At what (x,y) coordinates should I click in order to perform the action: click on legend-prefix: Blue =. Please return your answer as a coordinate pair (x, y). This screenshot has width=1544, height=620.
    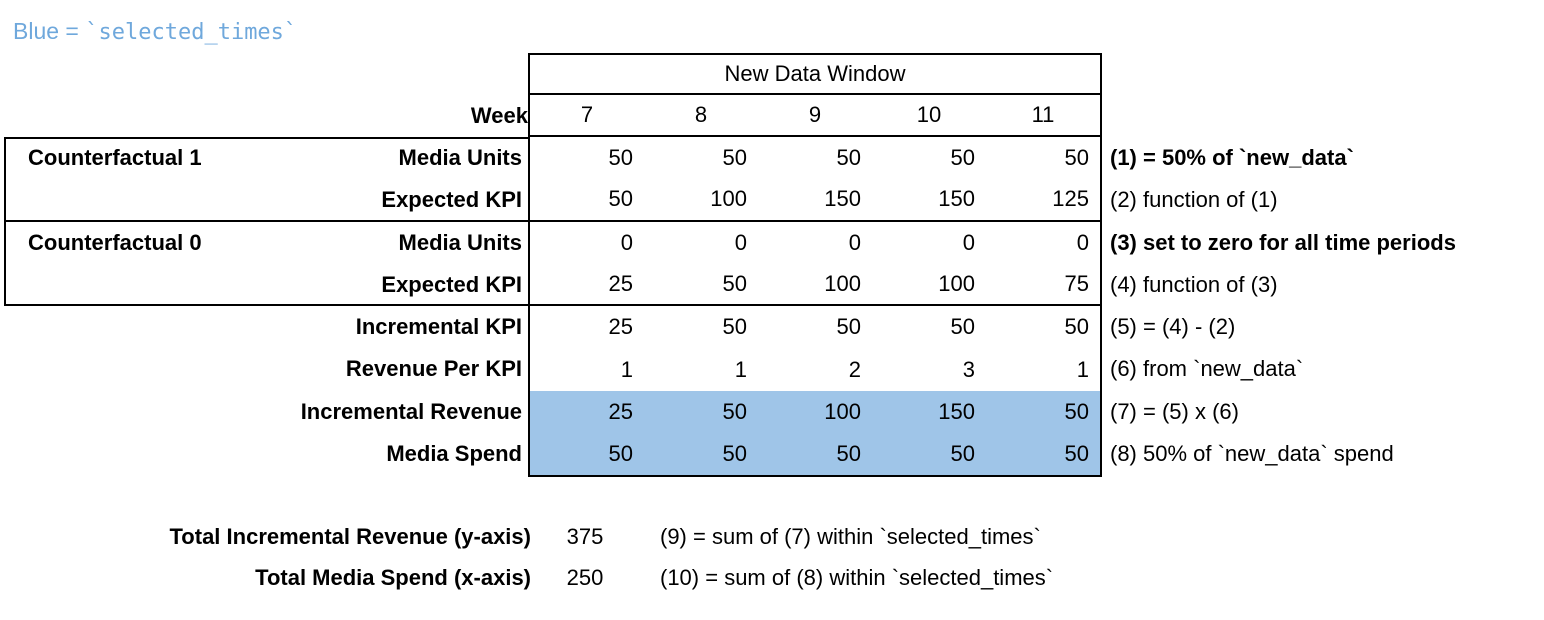
    Looking at the image, I should click on (49, 31).